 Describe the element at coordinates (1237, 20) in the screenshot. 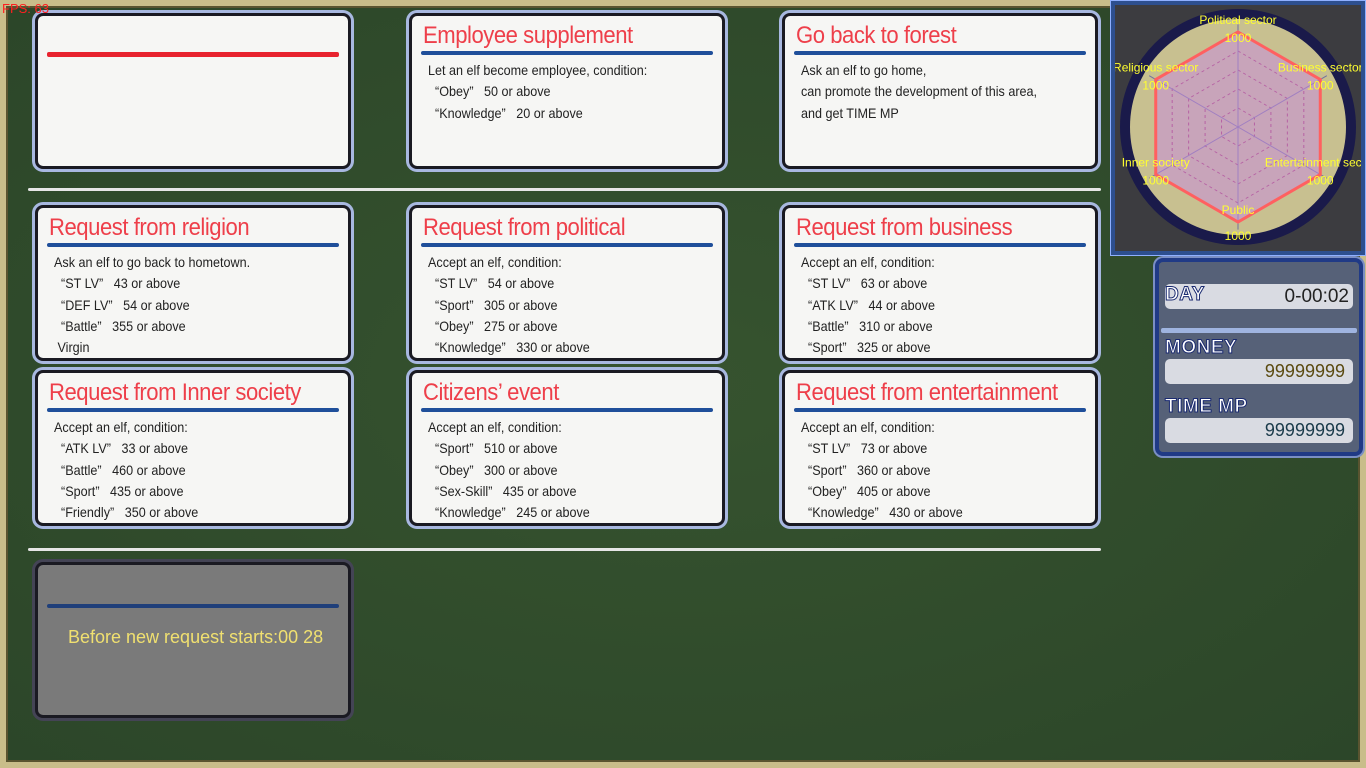

I see `radar-axis-label: Political sector` at that location.